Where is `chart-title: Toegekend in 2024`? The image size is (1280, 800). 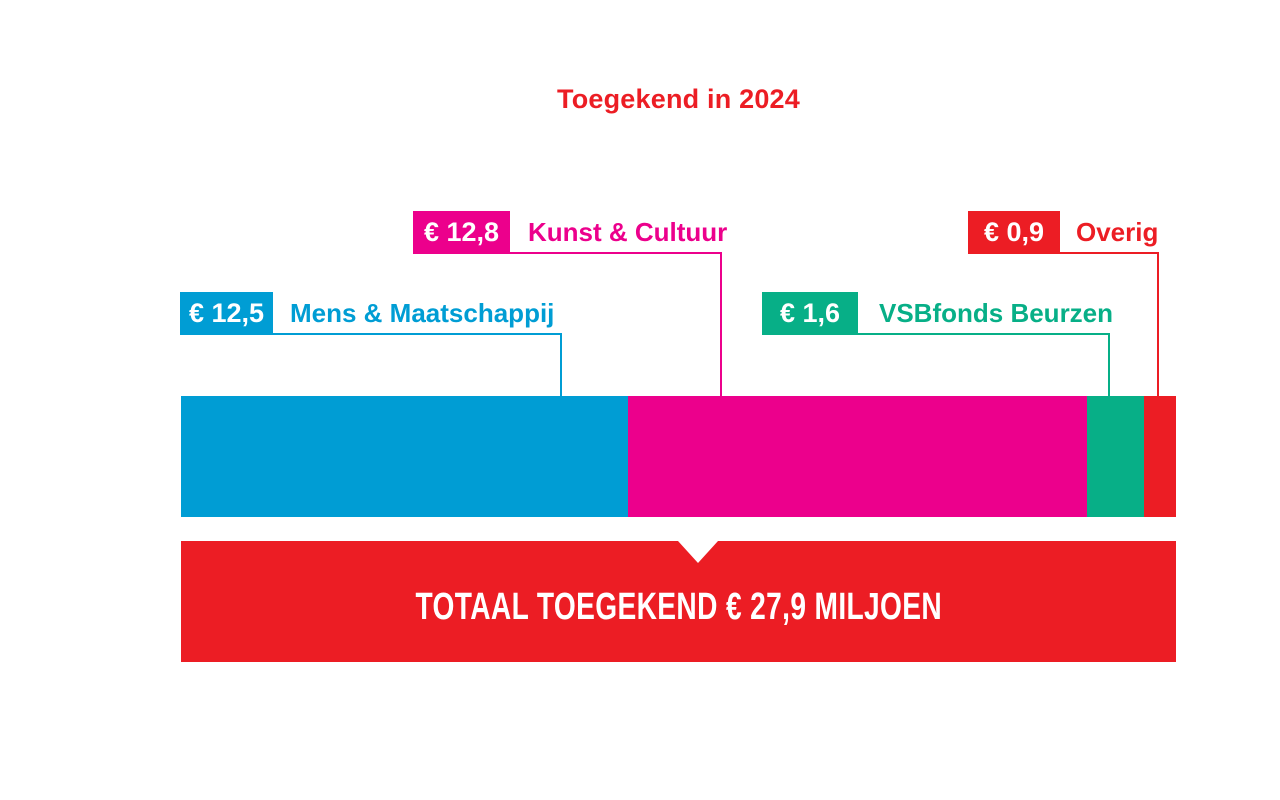
chart-title: Toegekend in 2024 is located at coordinates (678, 99).